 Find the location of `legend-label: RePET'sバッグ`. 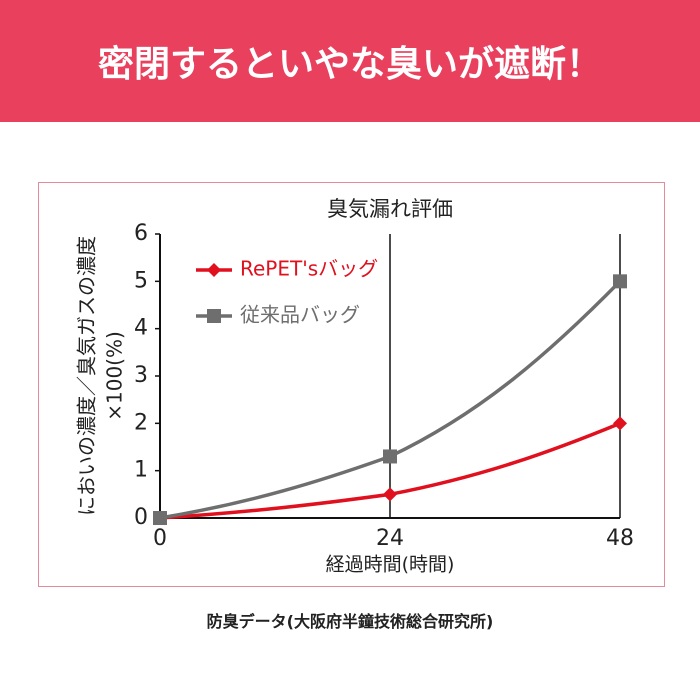

legend-label: RePET'sバッグ is located at coordinates (309, 269).